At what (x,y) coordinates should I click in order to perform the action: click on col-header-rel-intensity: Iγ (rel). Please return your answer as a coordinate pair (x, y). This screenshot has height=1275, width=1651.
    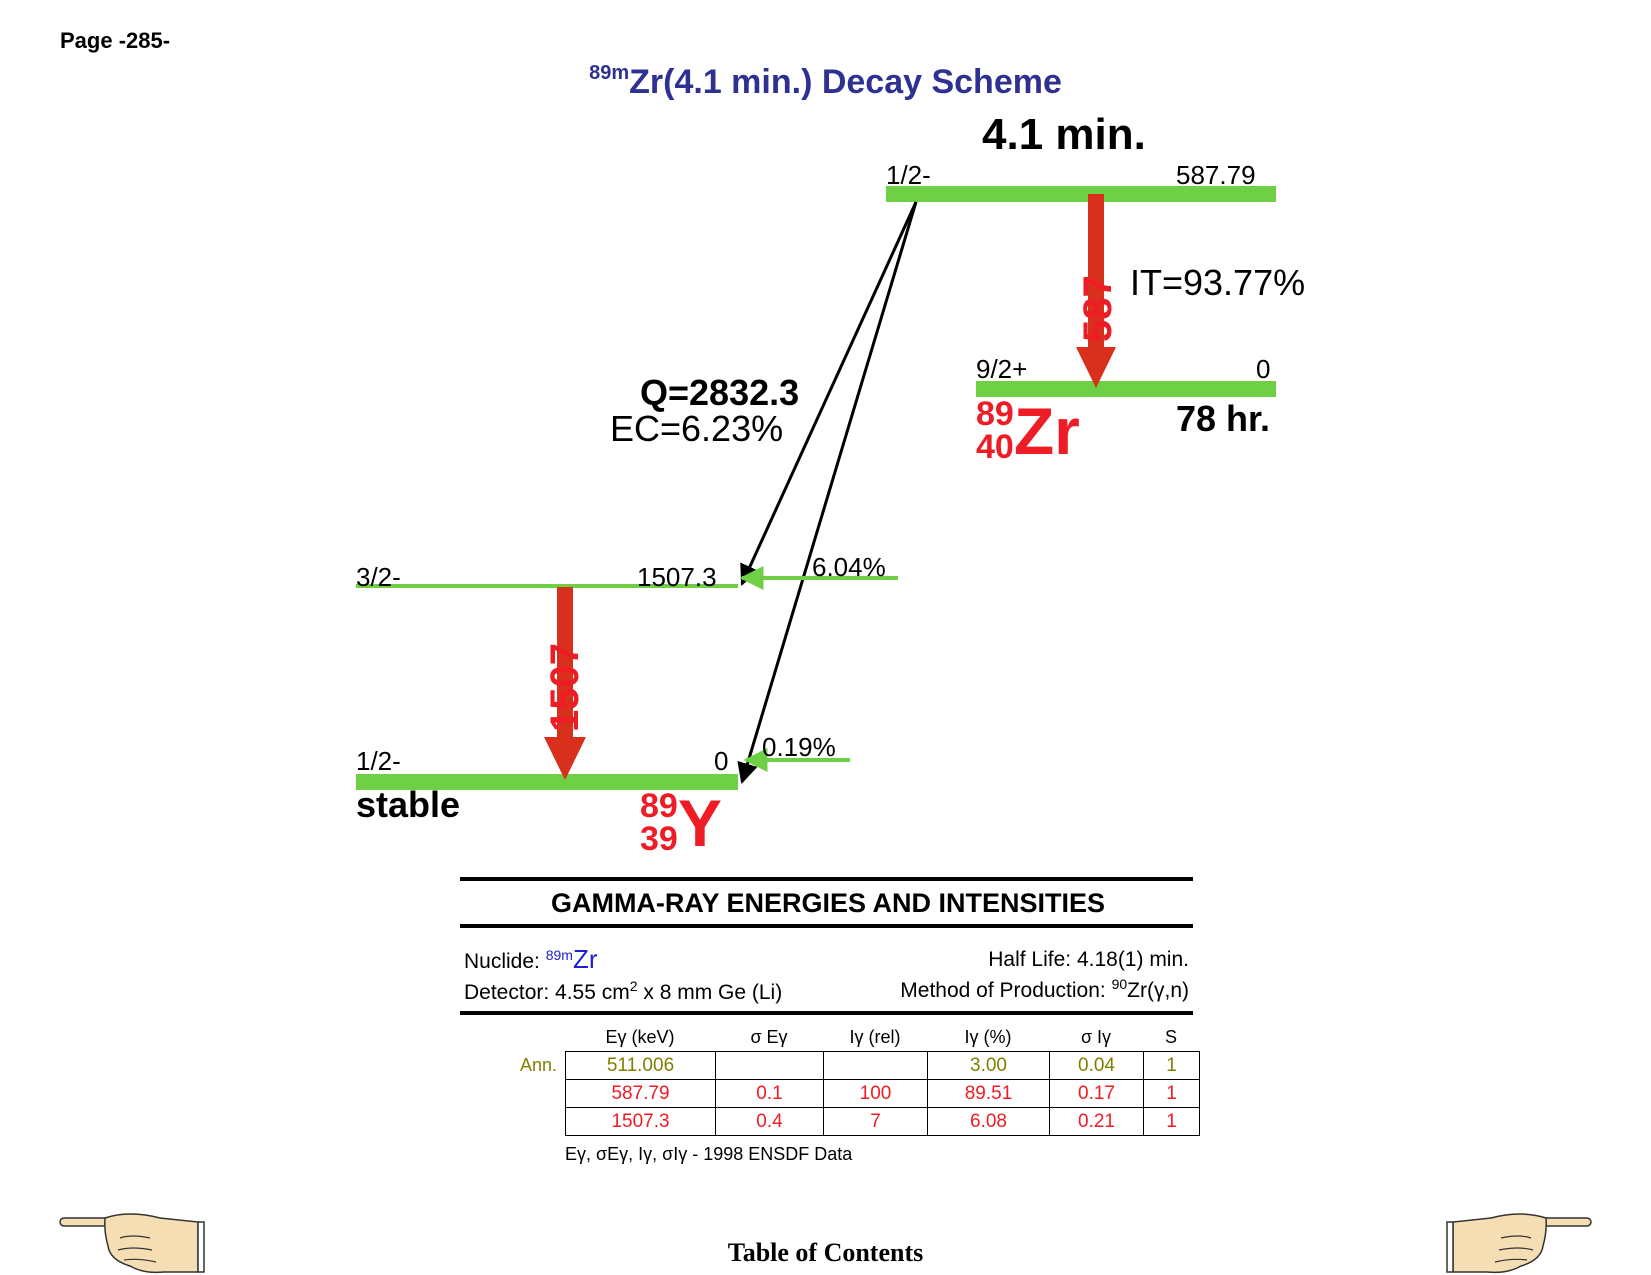
    Looking at the image, I should click on (875, 1037).